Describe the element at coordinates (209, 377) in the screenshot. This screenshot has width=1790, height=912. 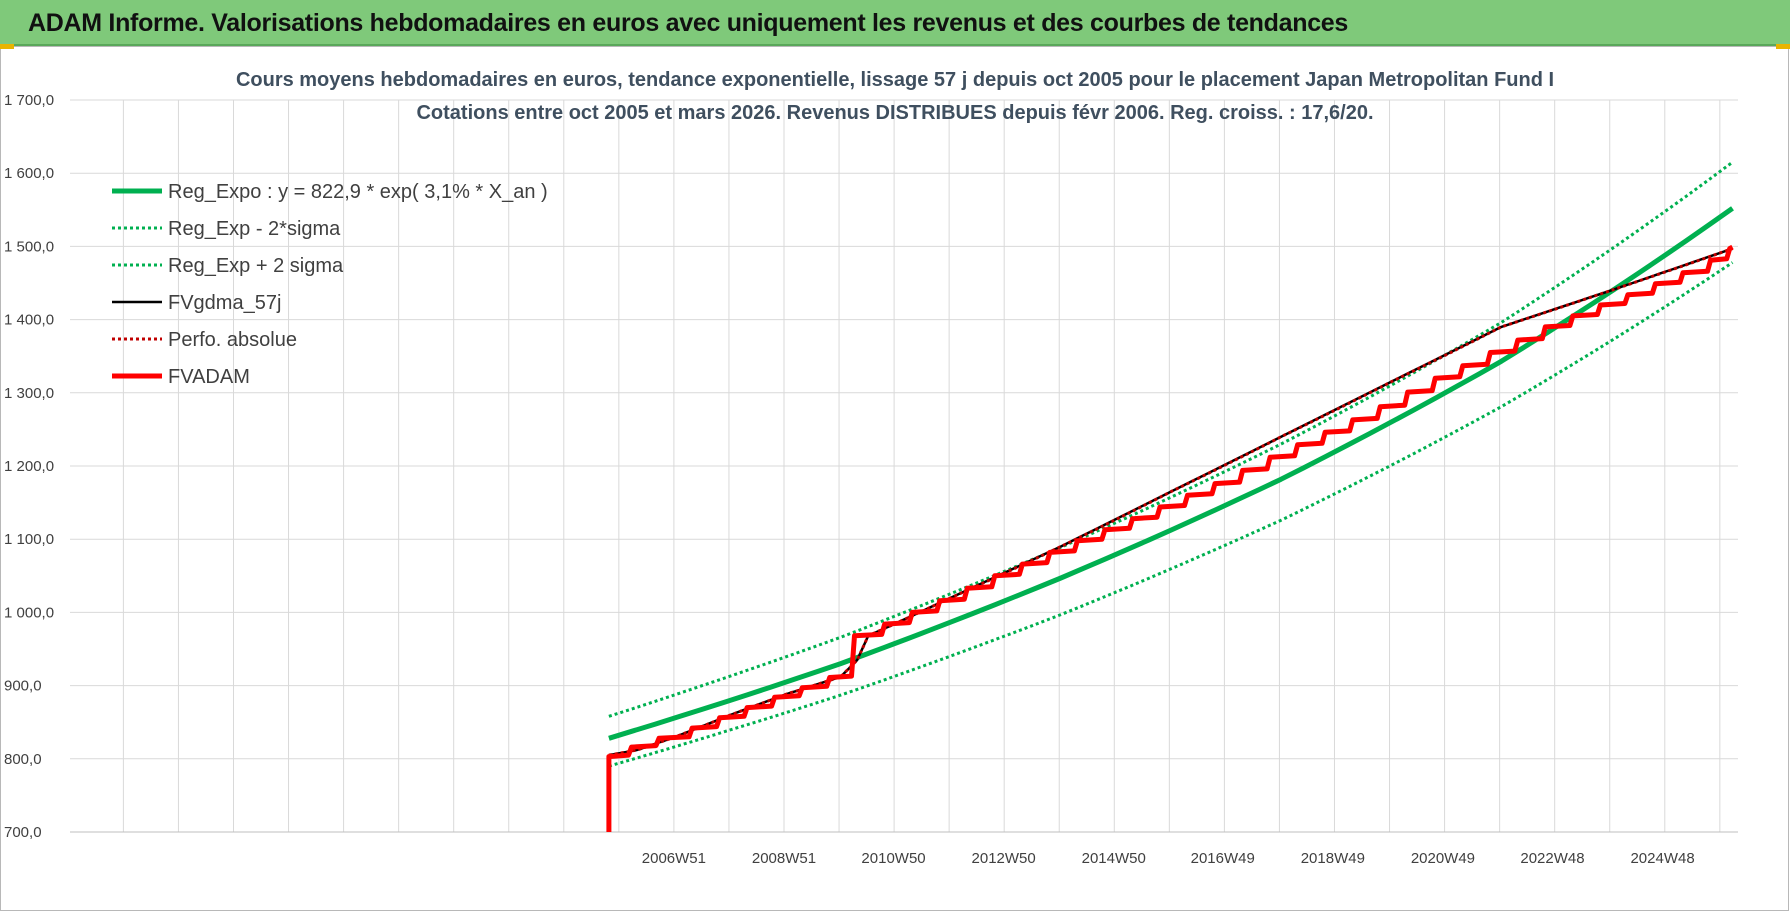
I see `legend-entry-label: FVADAM` at that location.